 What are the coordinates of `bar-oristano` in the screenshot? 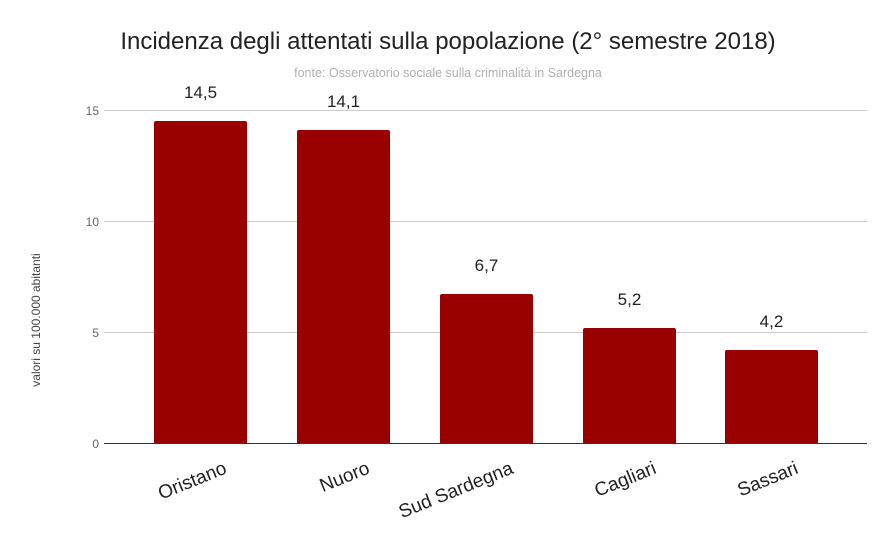 It's located at (200, 282).